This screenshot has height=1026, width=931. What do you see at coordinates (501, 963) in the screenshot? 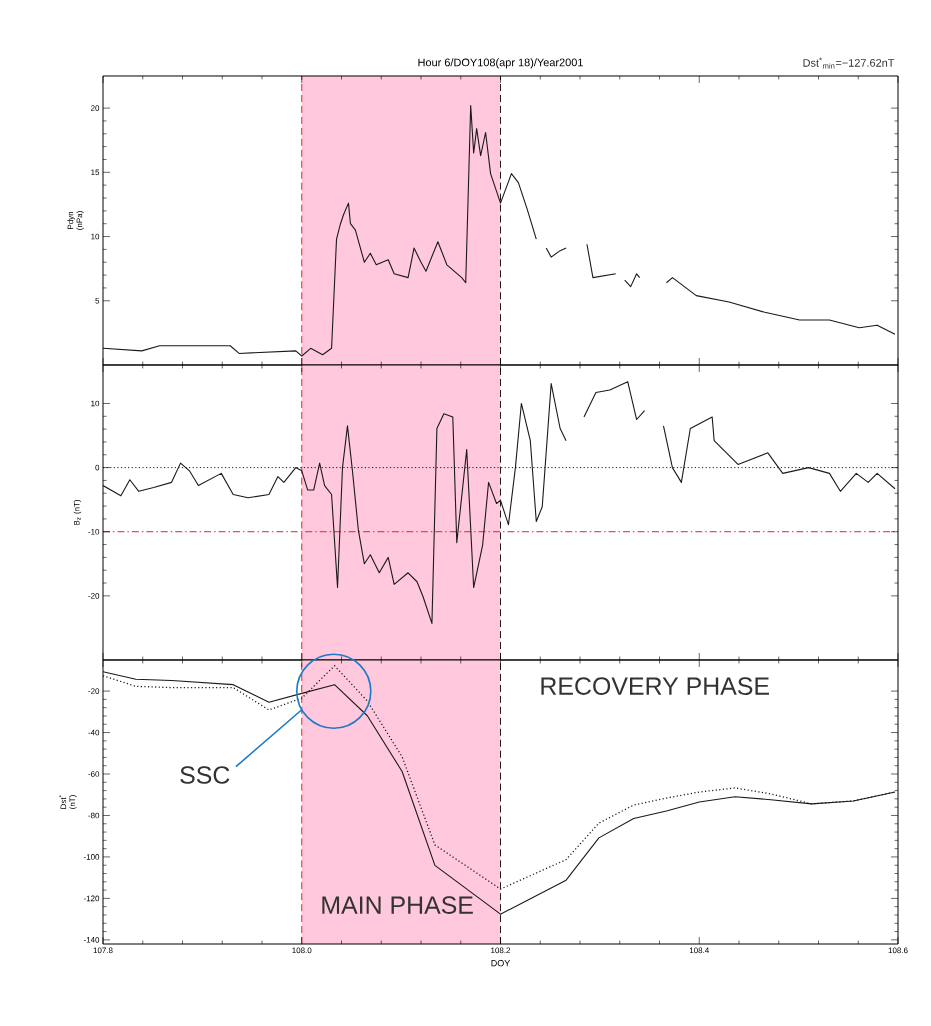
I see `x-axis-title: DOY` at bounding box center [501, 963].